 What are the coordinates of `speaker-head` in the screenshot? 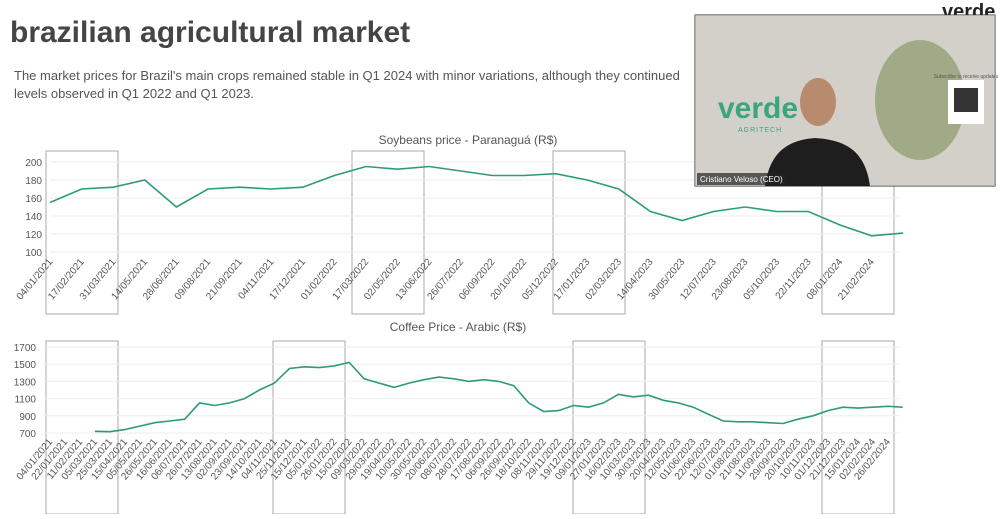 It's located at (818, 102).